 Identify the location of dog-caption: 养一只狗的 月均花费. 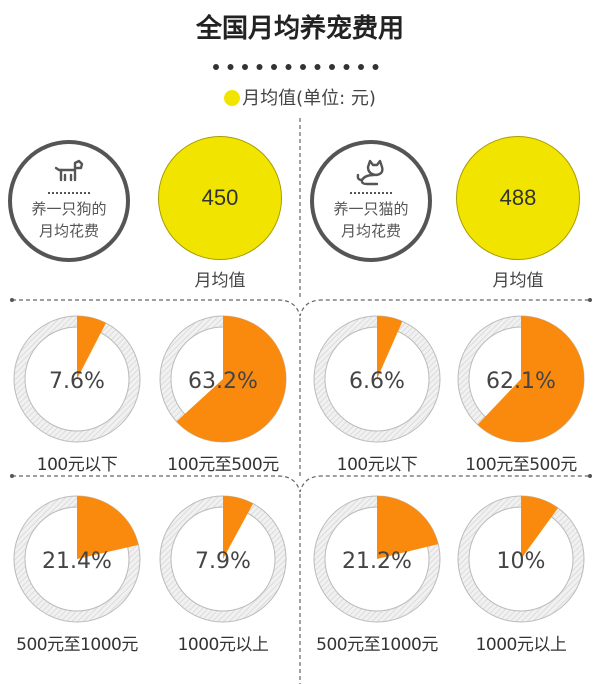
(69, 217).